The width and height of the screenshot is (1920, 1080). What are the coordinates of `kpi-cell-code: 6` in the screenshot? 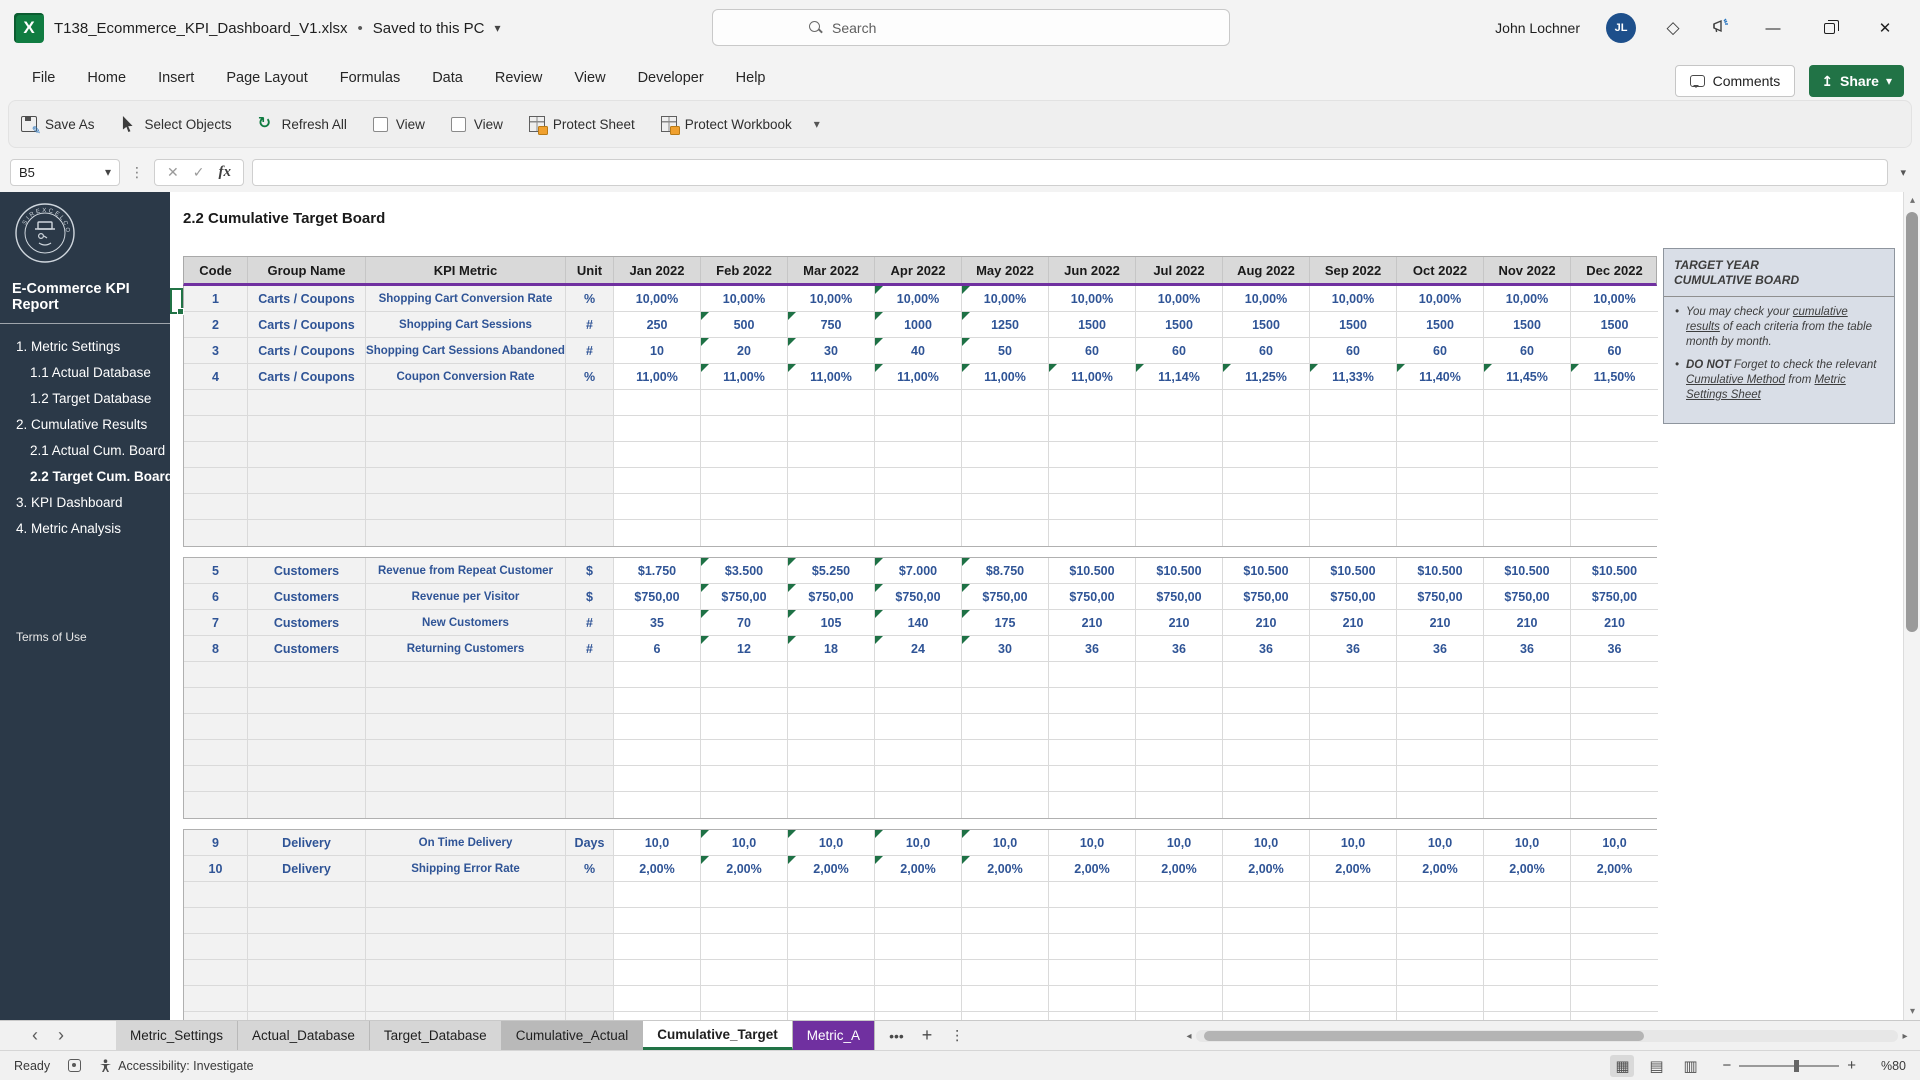 It's located at (216, 597).